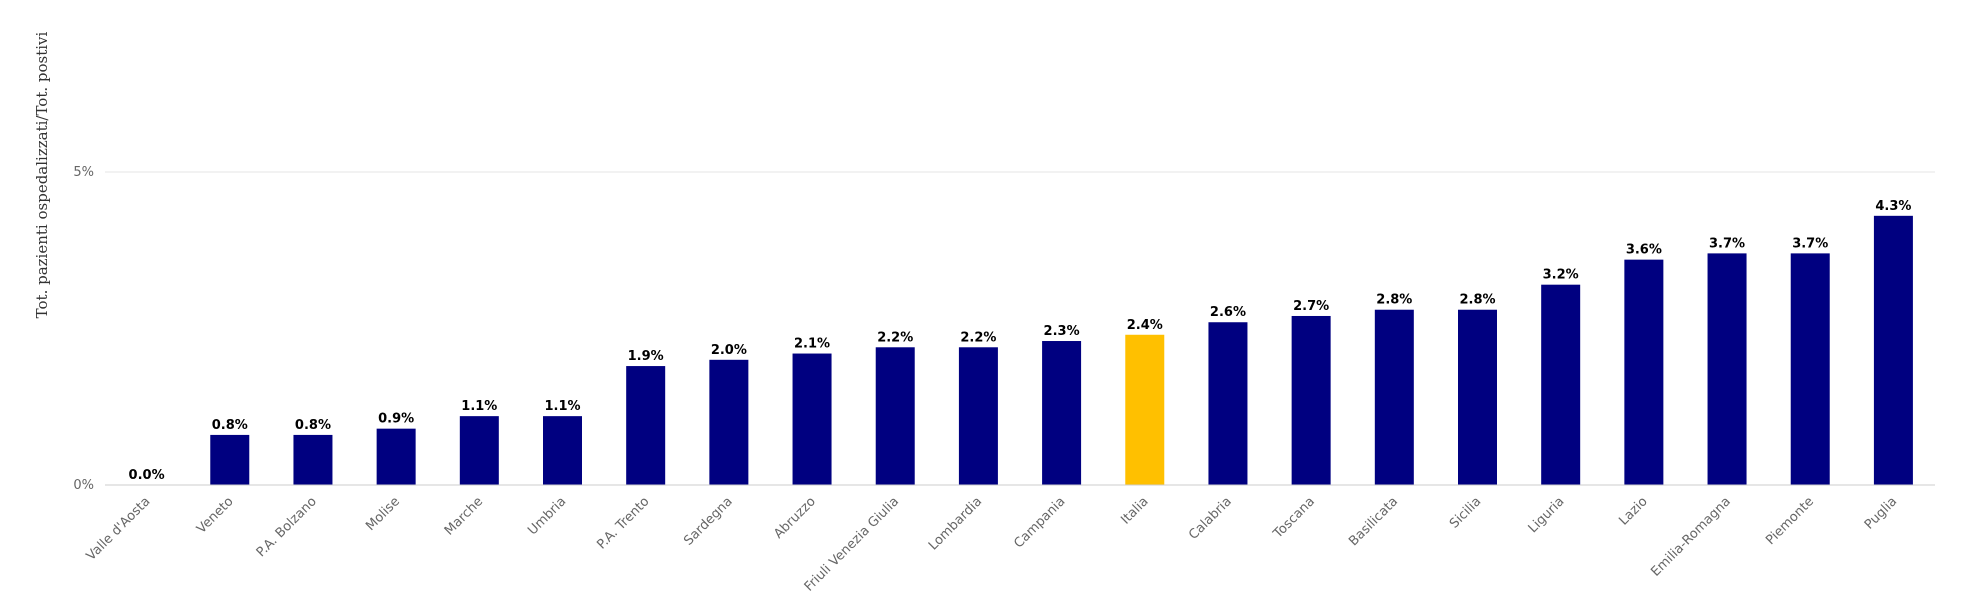 The height and width of the screenshot is (595, 1976). Describe the element at coordinates (708, 521) in the screenshot. I see `x-tick-label: Sardegna` at that location.